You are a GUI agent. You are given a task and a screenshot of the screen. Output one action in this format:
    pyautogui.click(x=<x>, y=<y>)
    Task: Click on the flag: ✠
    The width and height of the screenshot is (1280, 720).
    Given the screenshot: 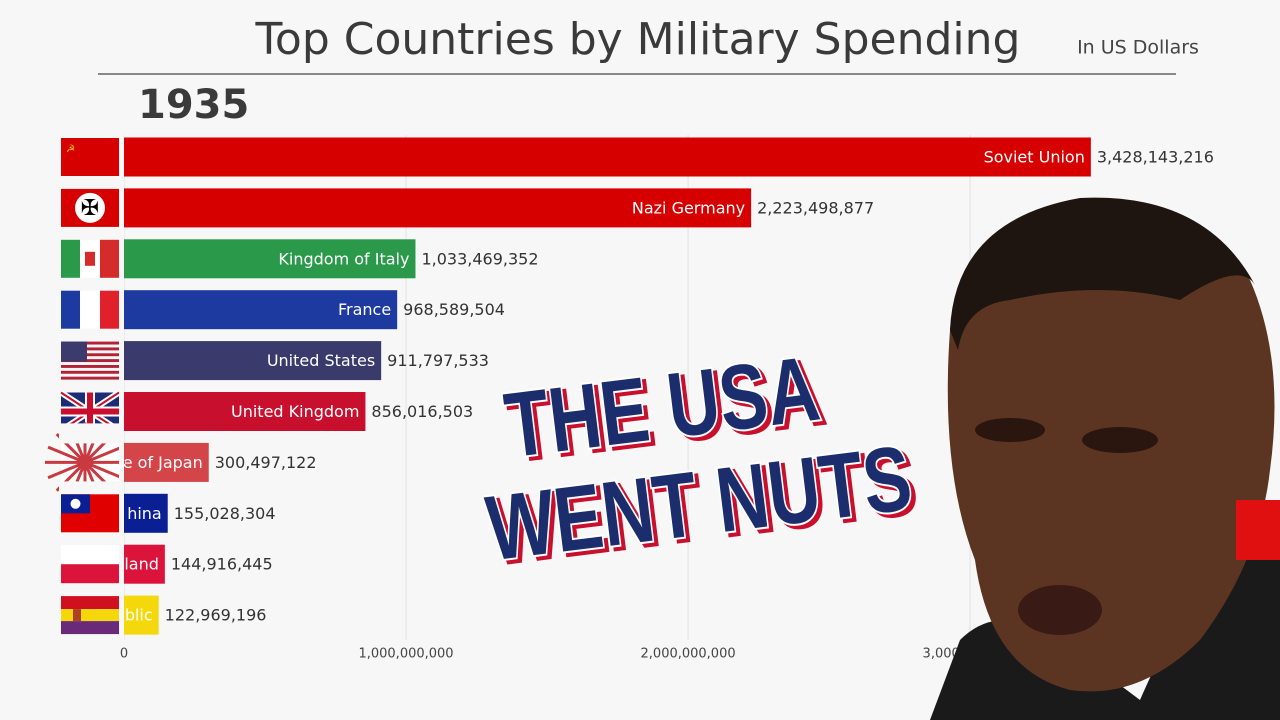 What is the action you would take?
    pyautogui.click(x=90, y=207)
    